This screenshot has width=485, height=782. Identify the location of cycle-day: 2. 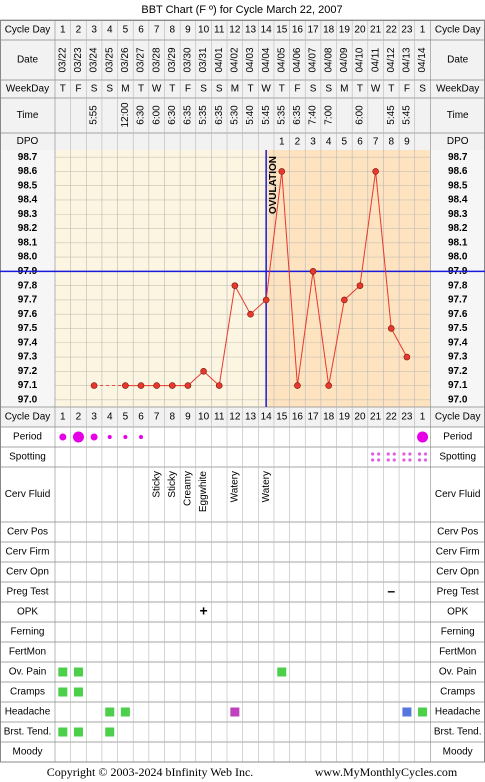
(79, 30).